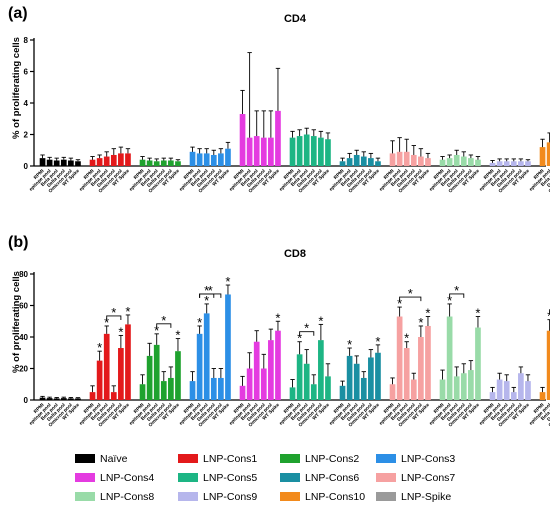 The width and height of the screenshot is (550, 507). I want to click on legend-label: Naïve, so click(114, 459).